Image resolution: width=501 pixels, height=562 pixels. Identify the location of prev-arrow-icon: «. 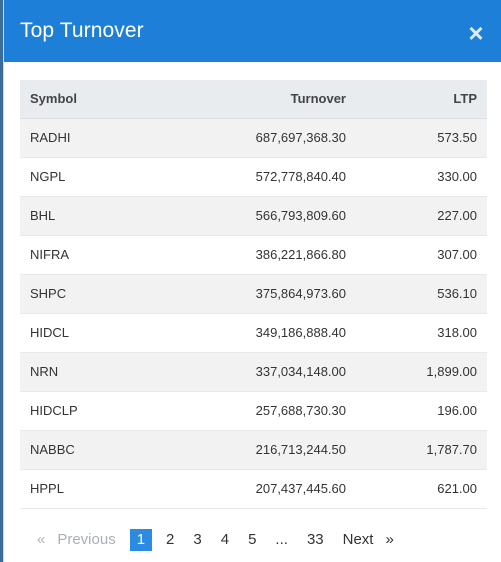
(41, 539).